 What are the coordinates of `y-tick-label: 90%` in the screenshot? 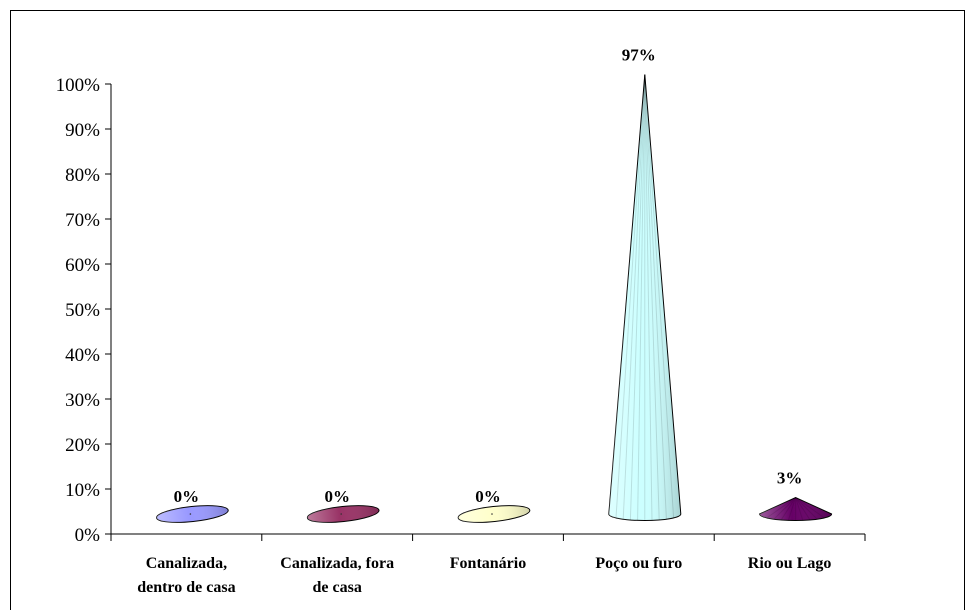 It's located at (82, 130).